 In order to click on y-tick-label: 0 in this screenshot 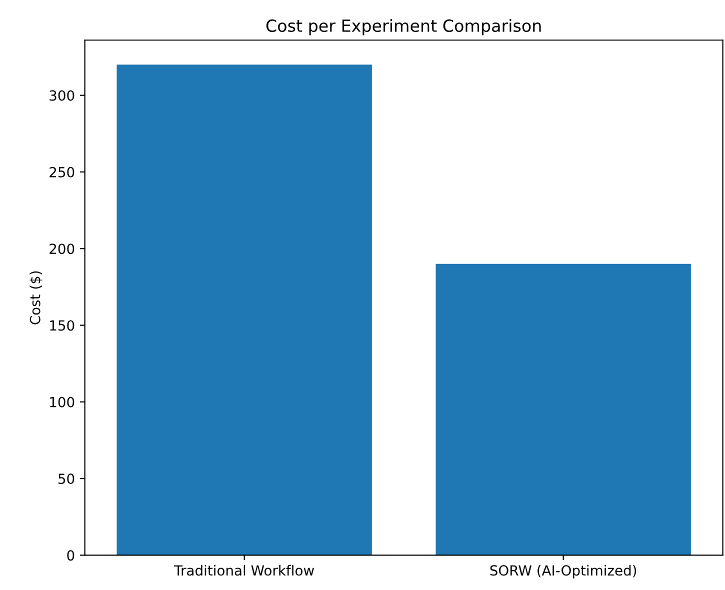, I will do `click(70, 555)`.